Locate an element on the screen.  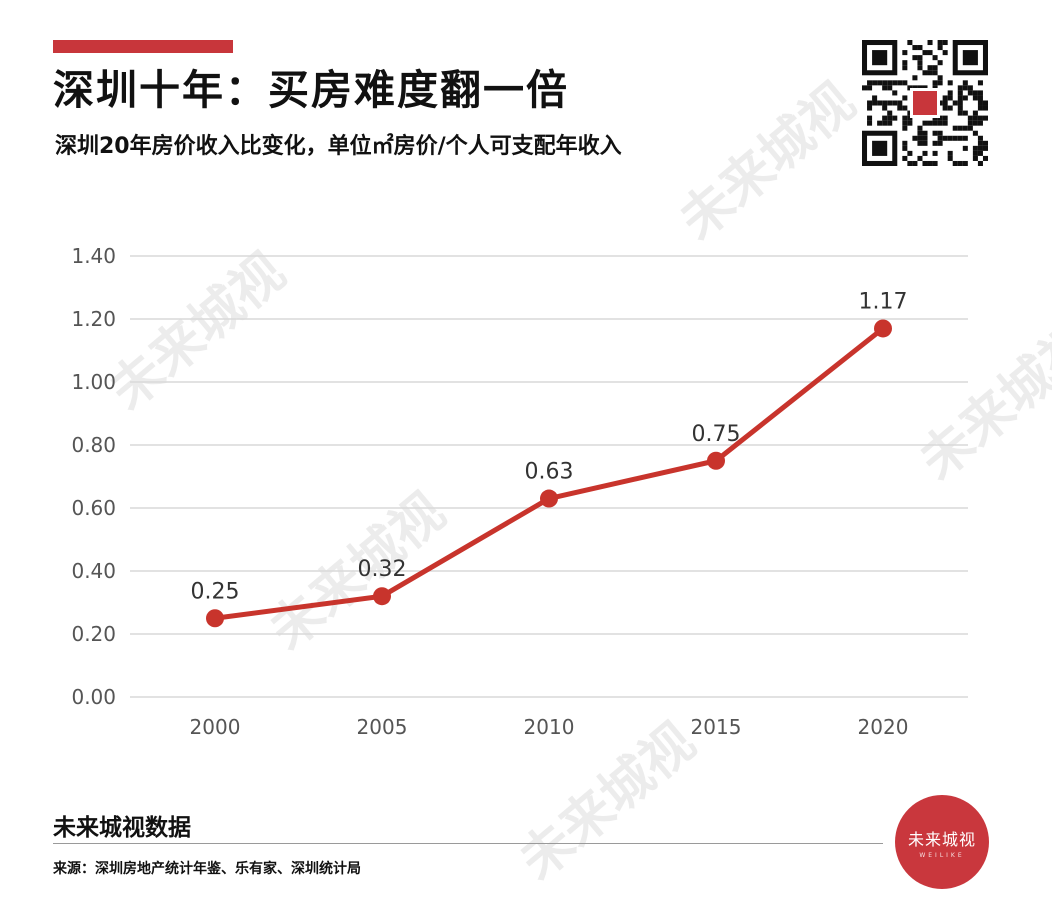
source-note: 来源：深圳房地产统计年鉴、乐有家、深圳统计局 is located at coordinates (207, 869).